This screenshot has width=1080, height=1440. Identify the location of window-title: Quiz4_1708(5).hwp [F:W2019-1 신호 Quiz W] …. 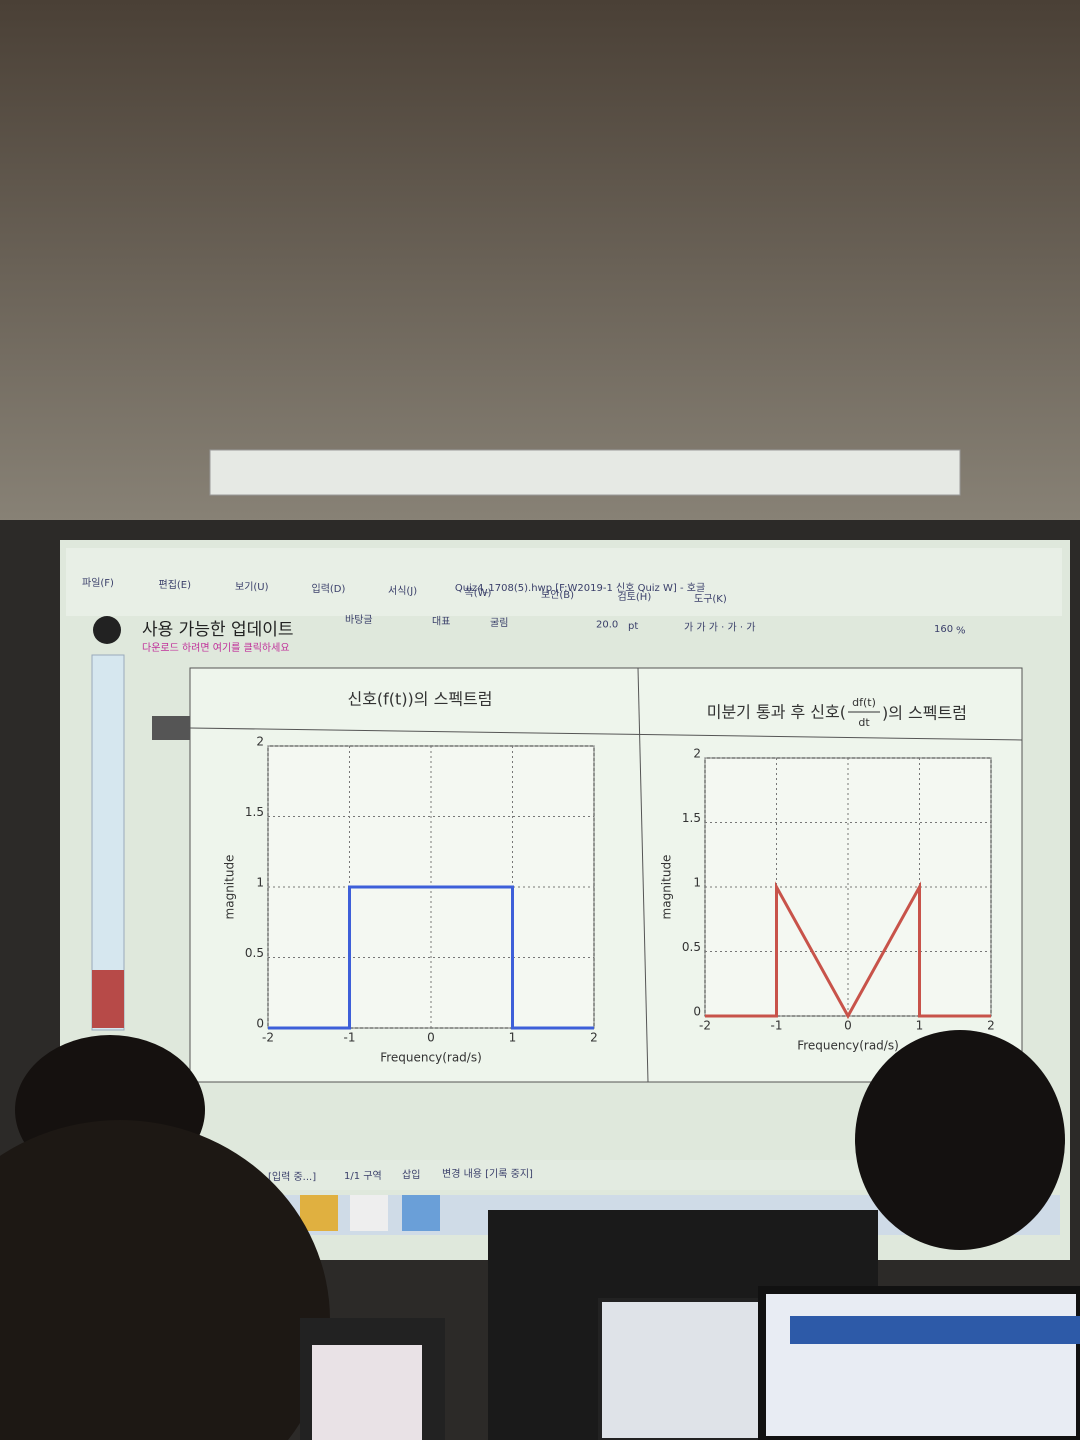
(580, 588).